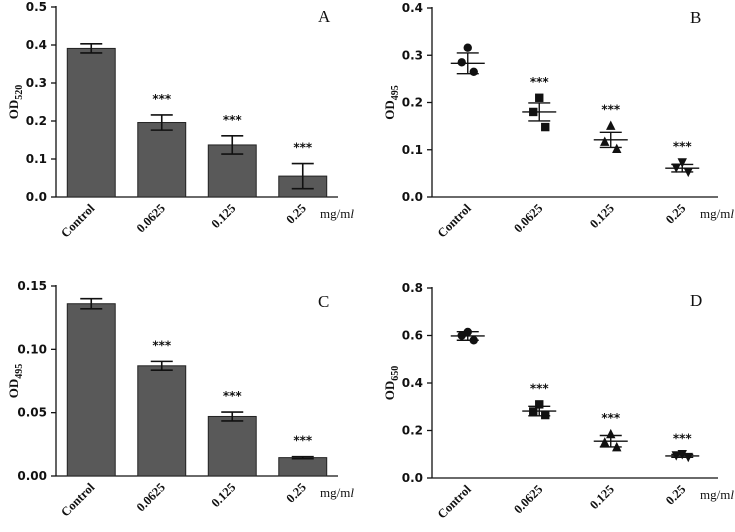 This screenshot has height=532, width=735. What do you see at coordinates (695, 17) in the screenshot?
I see `panel-letter: B` at bounding box center [695, 17].